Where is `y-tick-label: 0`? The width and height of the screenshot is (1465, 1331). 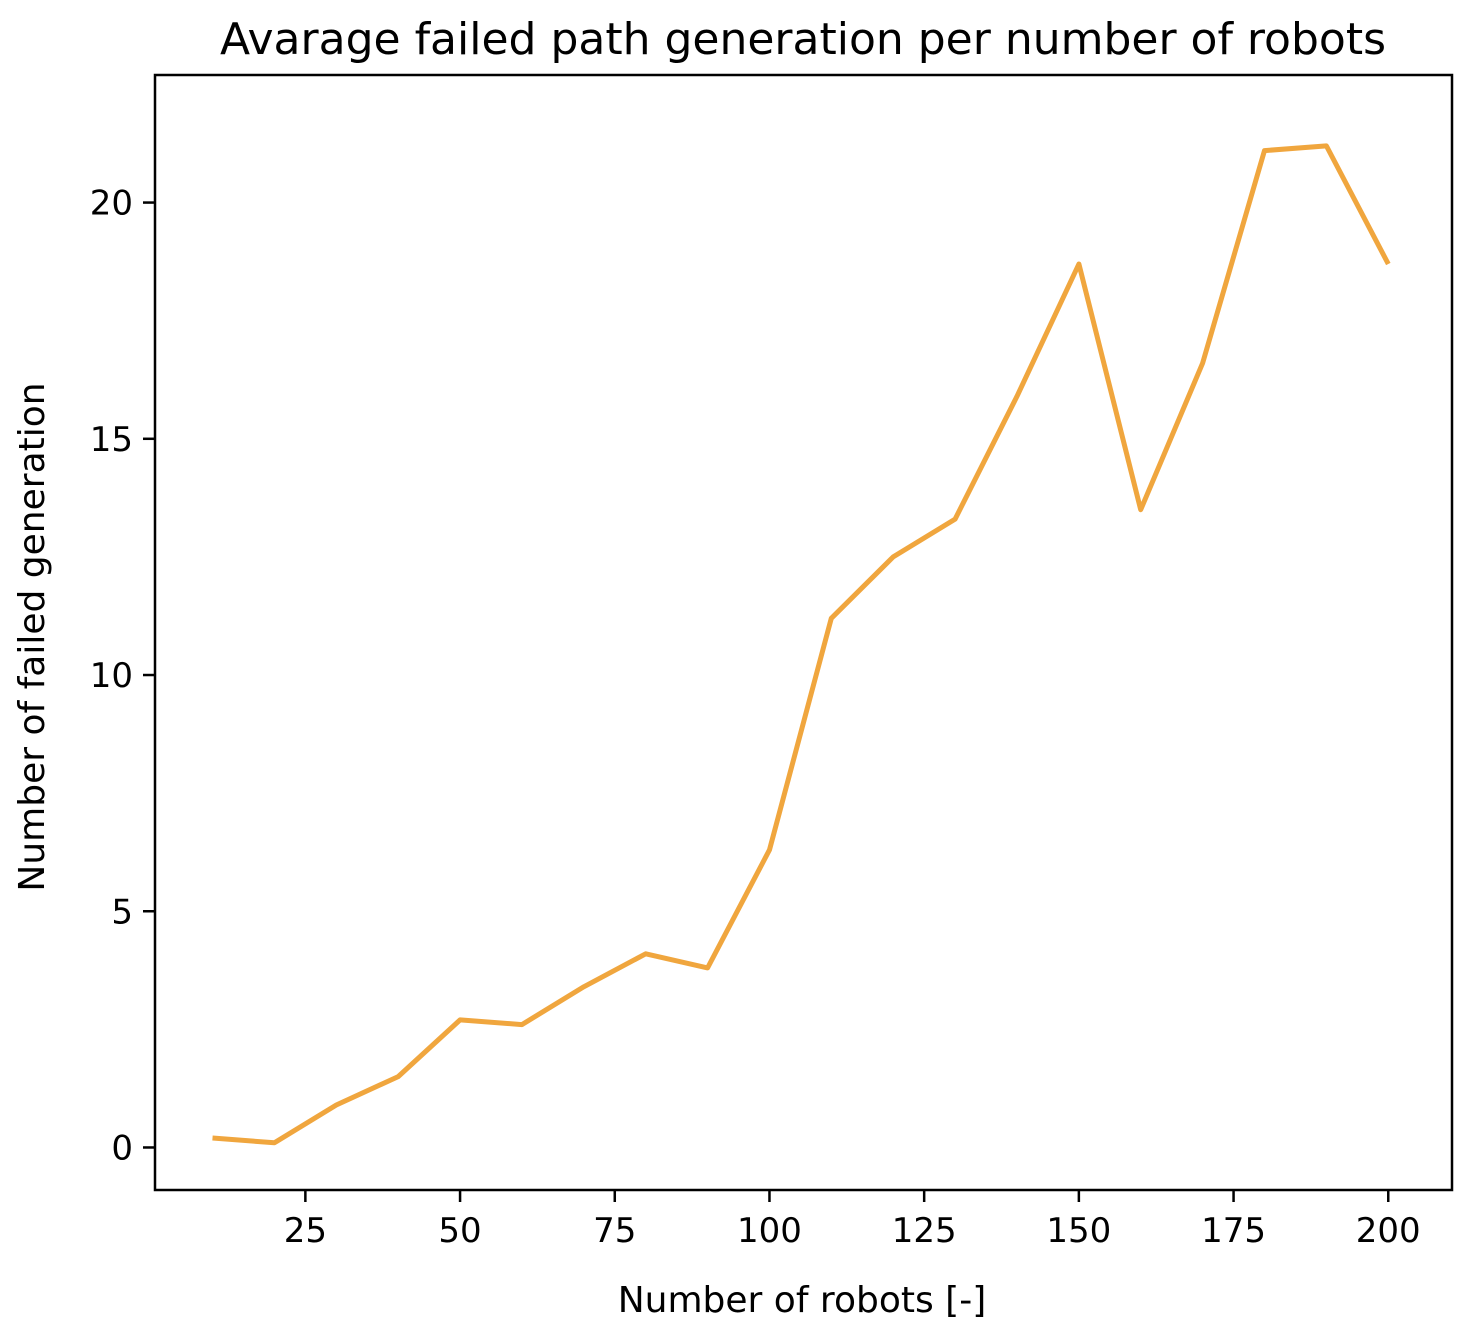 y-tick-label: 0 is located at coordinates (122, 1148).